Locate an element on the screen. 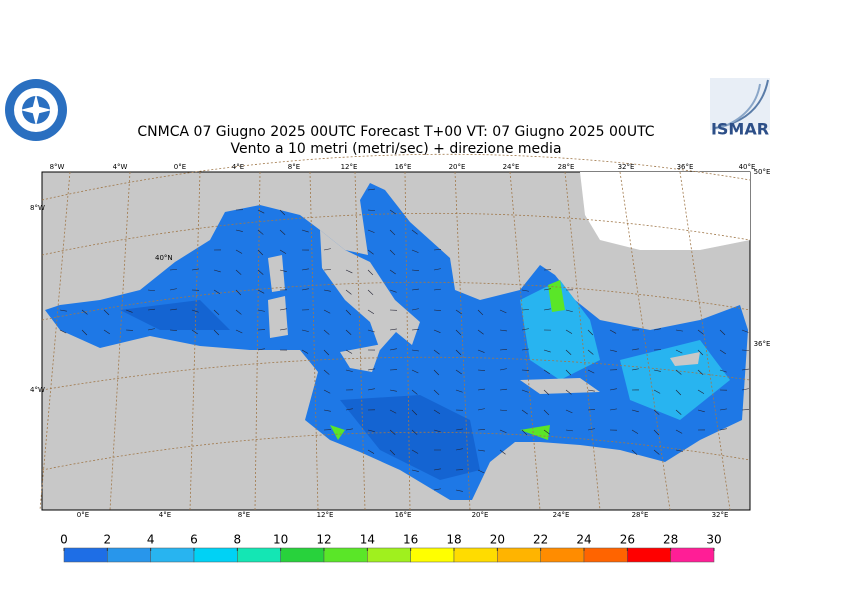 The image size is (842, 596). logo-right: ISMAR is located at coordinates (740, 108).